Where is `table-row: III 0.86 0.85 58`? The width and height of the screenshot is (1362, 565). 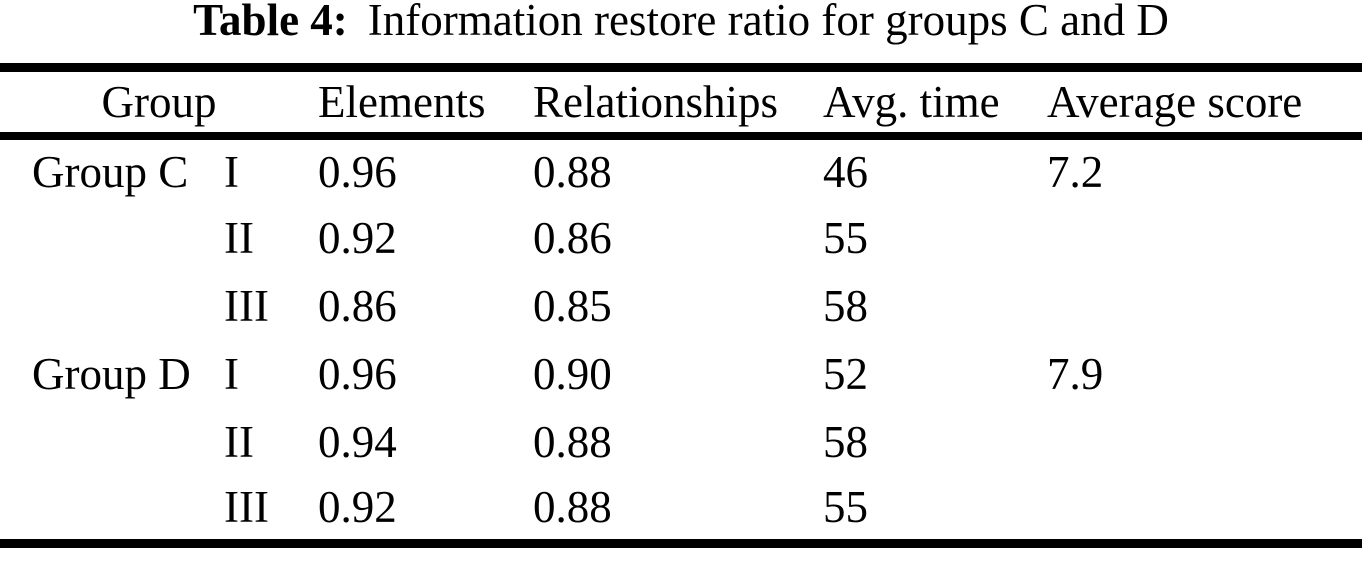
table-row: III 0.86 0.85 58 is located at coordinates (681, 306).